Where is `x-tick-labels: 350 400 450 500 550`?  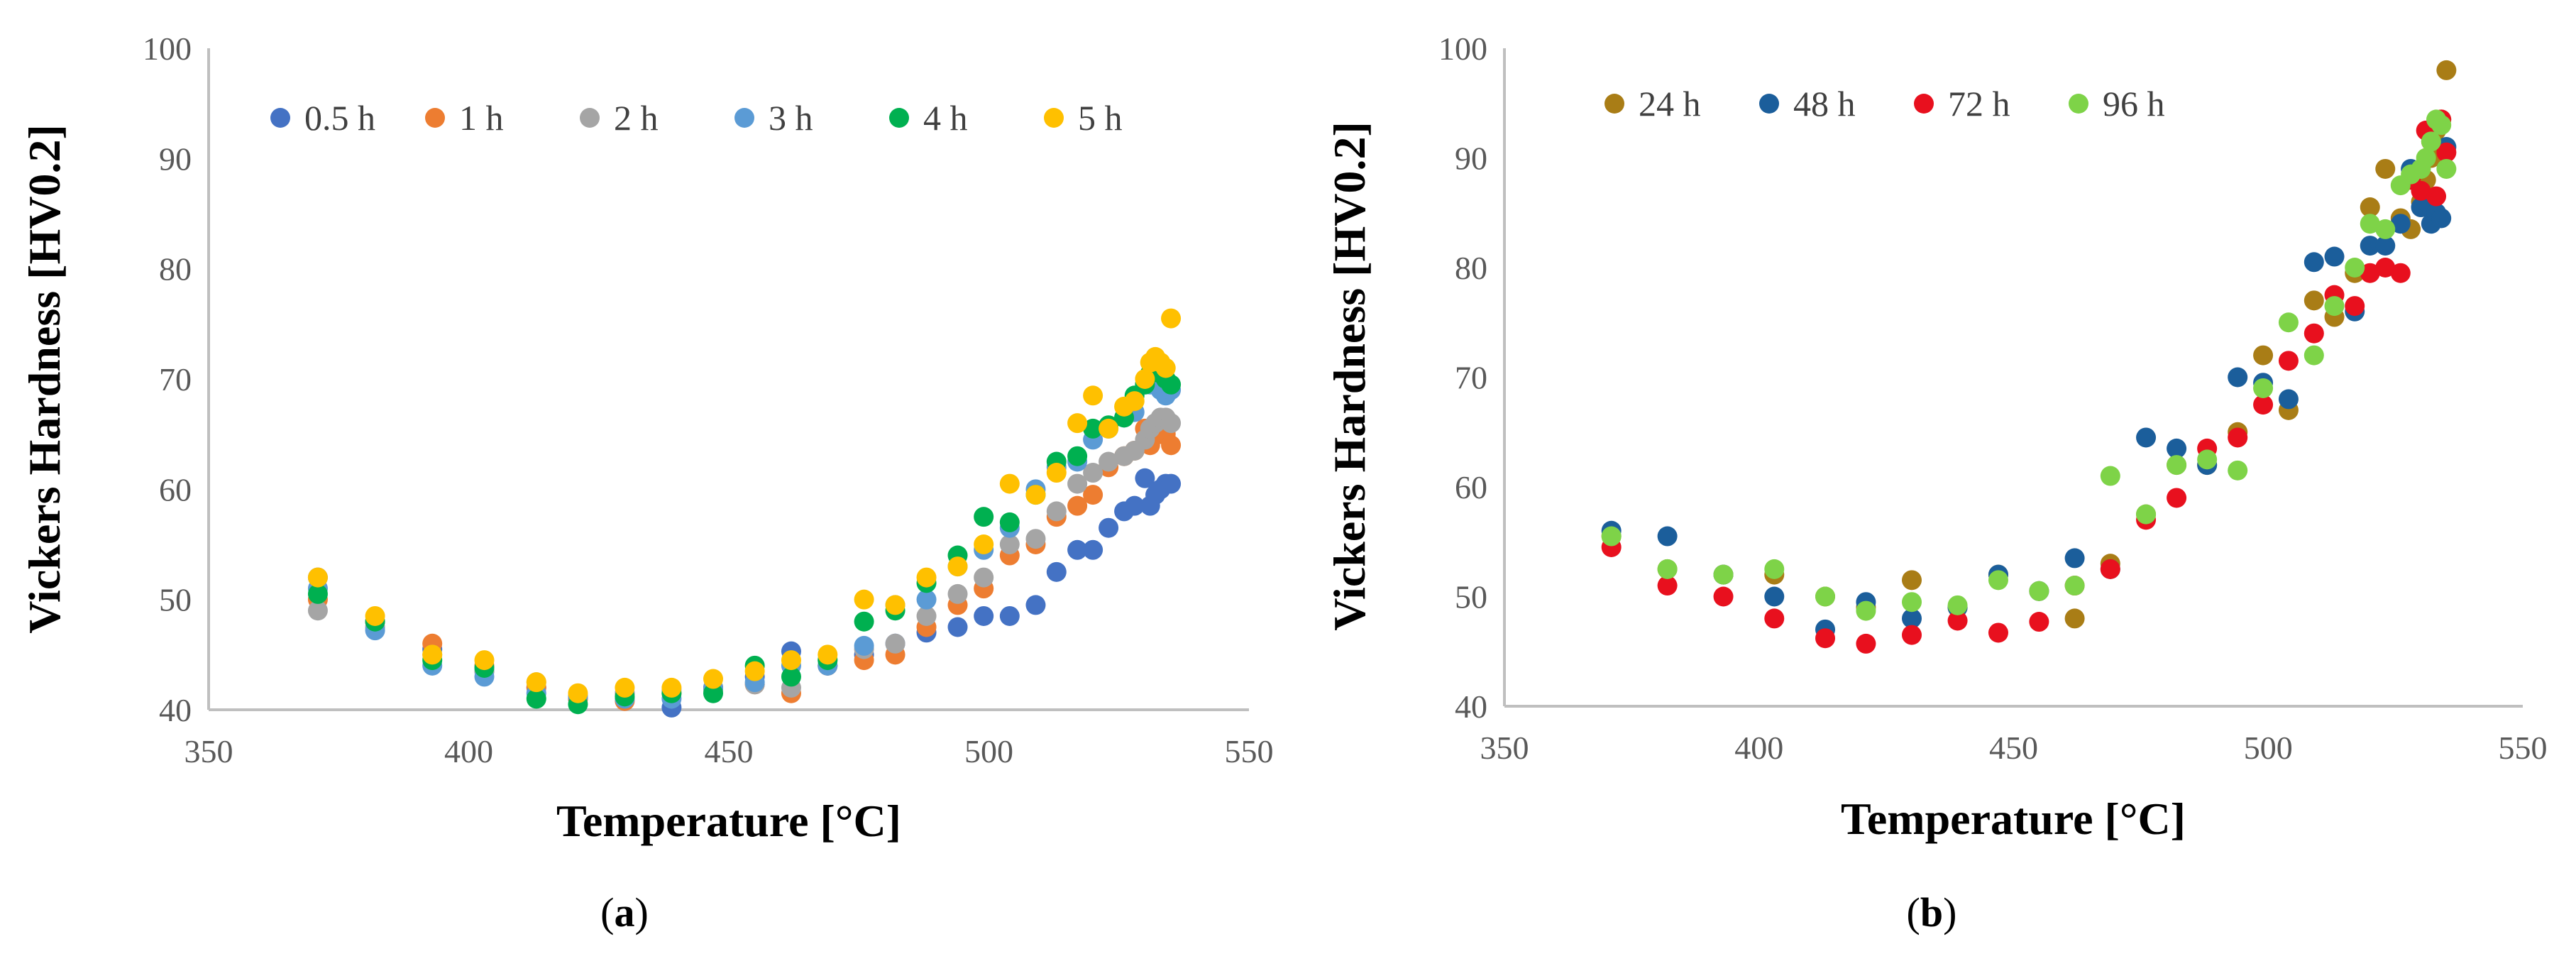 x-tick-labels: 350 400 450 500 550 is located at coordinates (2014, 748).